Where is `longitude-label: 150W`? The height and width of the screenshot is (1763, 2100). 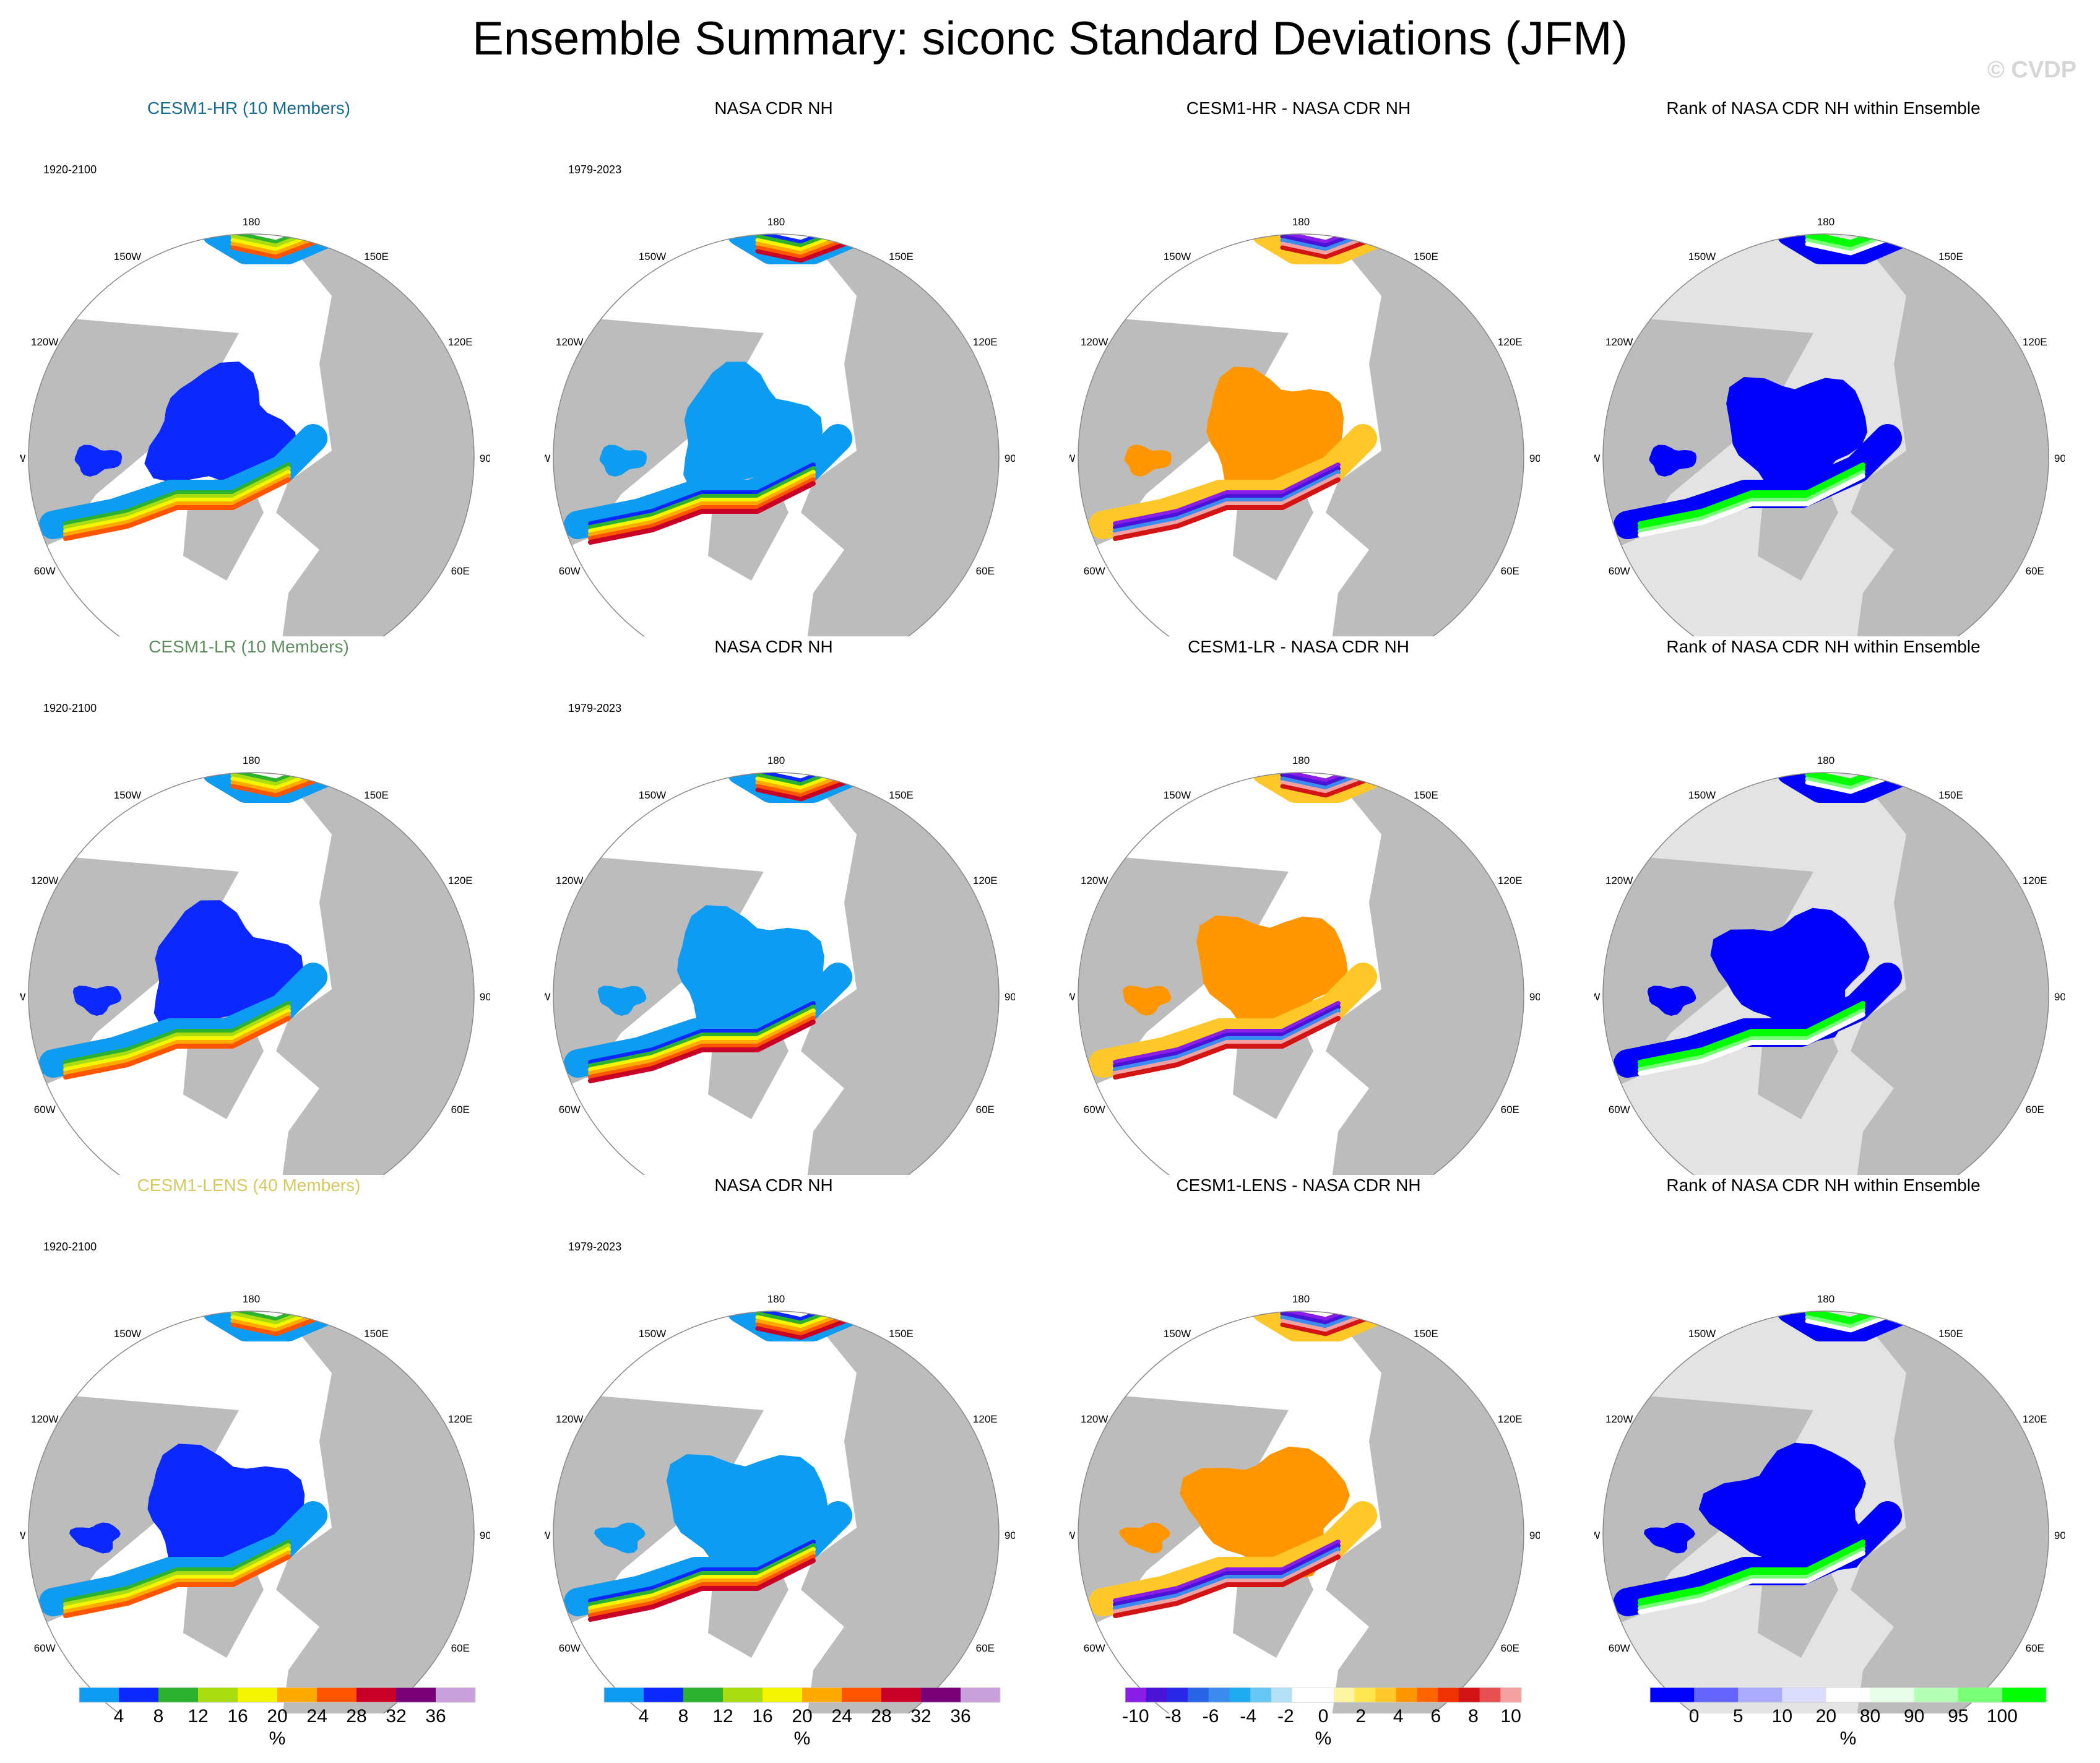
longitude-label: 150W is located at coordinates (1177, 1334).